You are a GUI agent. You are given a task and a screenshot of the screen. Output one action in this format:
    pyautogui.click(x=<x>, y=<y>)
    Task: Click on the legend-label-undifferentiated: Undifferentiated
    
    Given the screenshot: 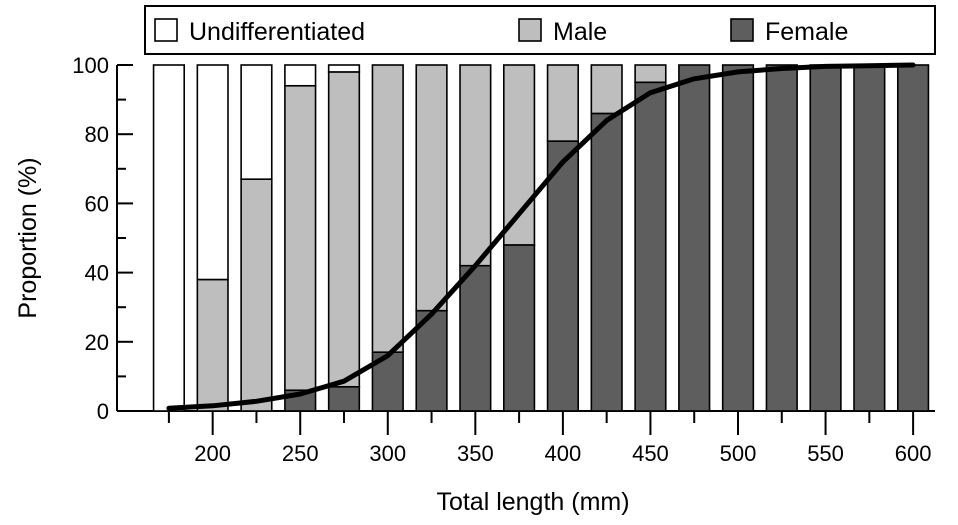 What is the action you would take?
    pyautogui.click(x=277, y=32)
    